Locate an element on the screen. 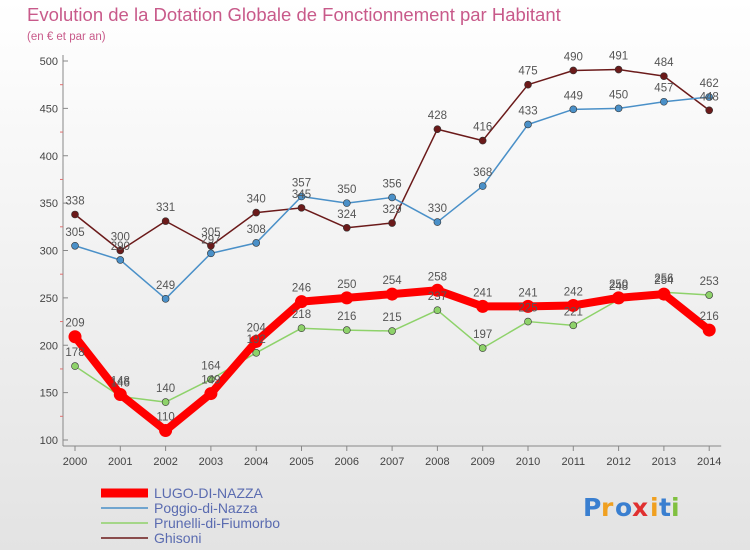 This screenshot has height=550, width=750. data-label: 148 is located at coordinates (120, 382).